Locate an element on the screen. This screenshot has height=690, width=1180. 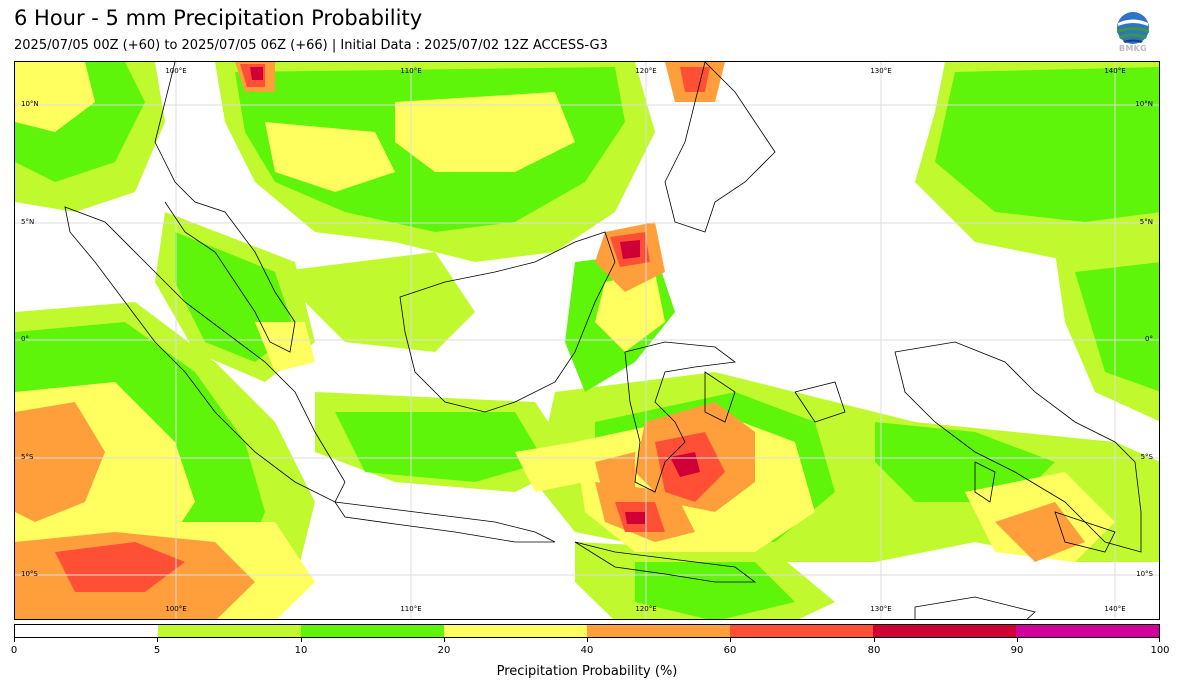
lon-label-top: 130°E is located at coordinates (881, 71).